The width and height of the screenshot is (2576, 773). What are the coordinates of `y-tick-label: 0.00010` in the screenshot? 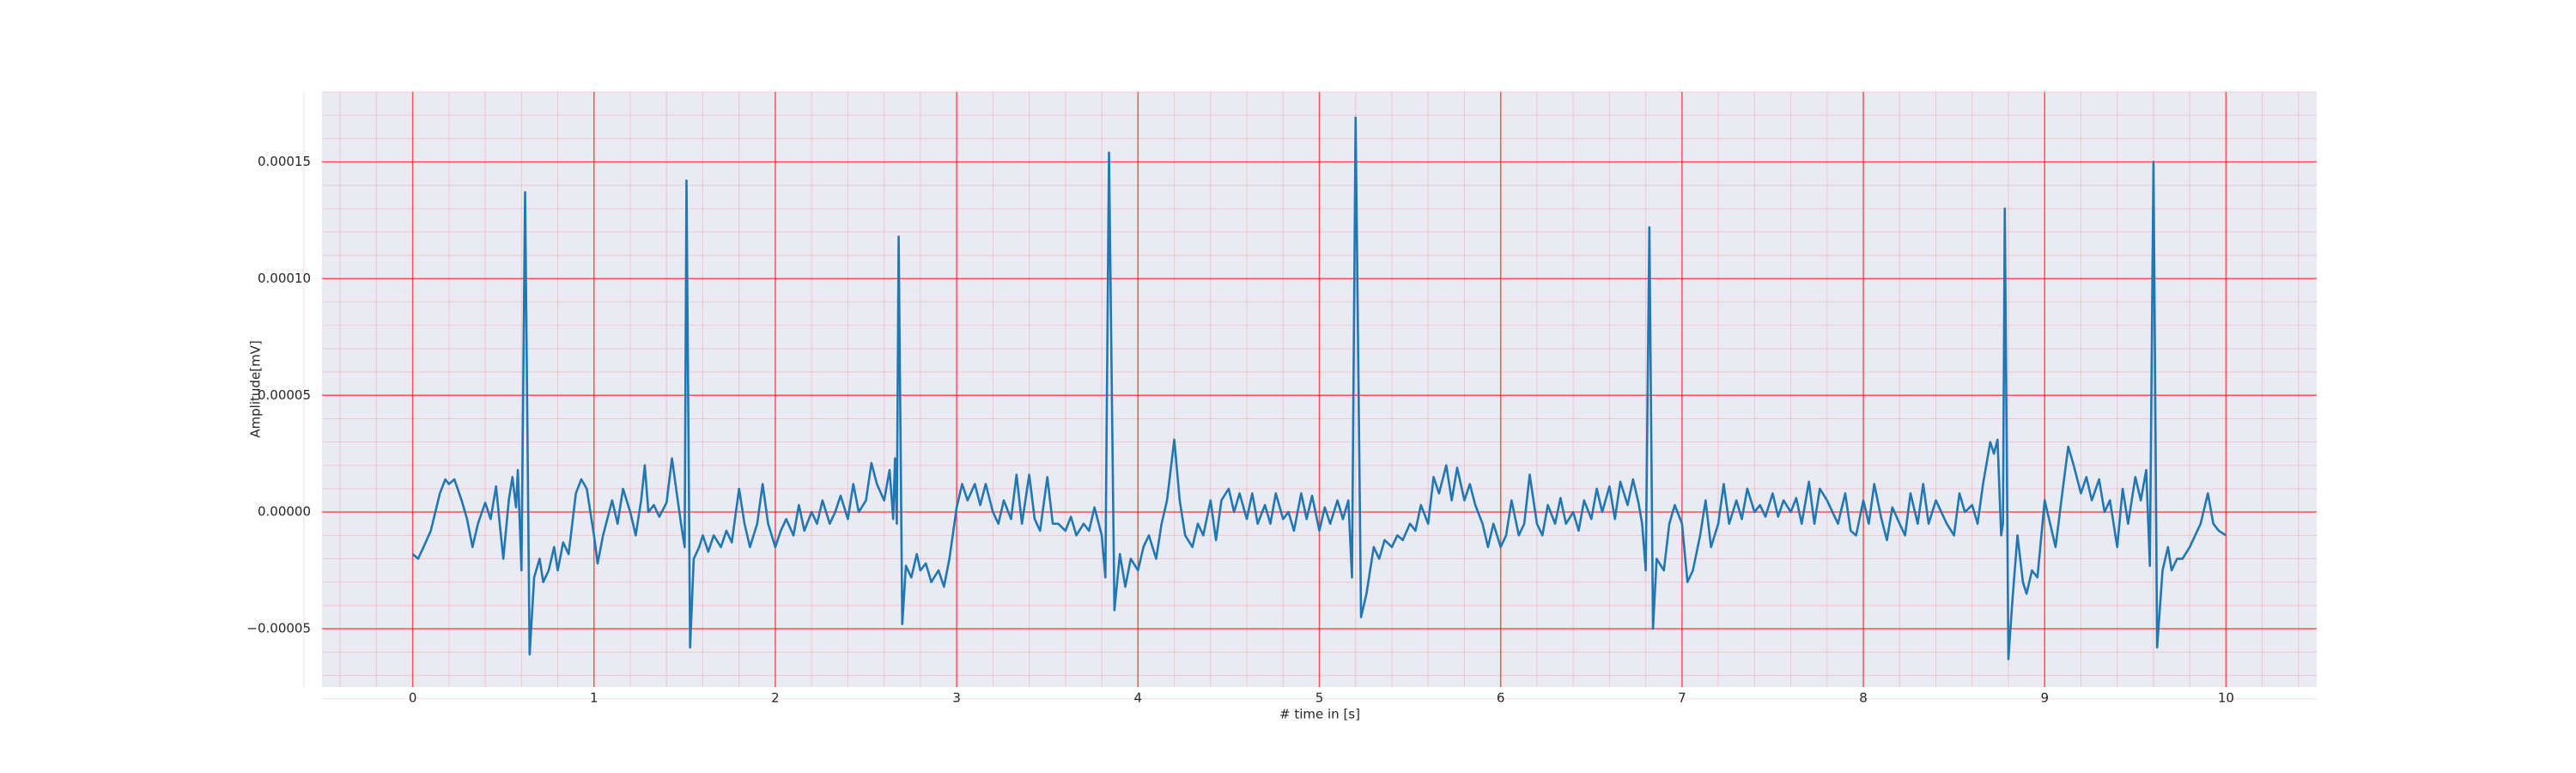 It's located at (284, 278).